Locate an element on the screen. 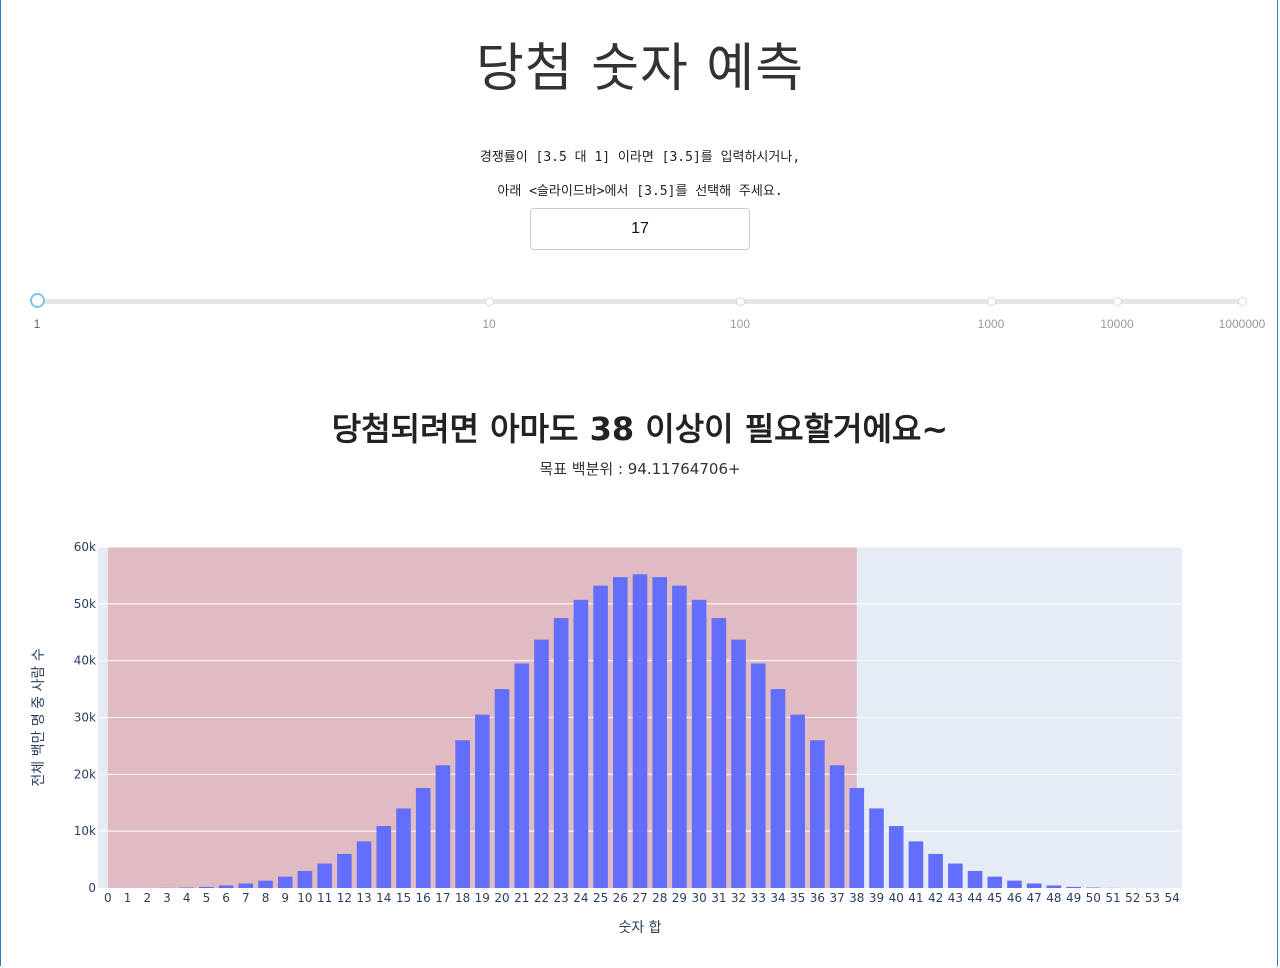  x-tick-label: 16 is located at coordinates (423, 898).